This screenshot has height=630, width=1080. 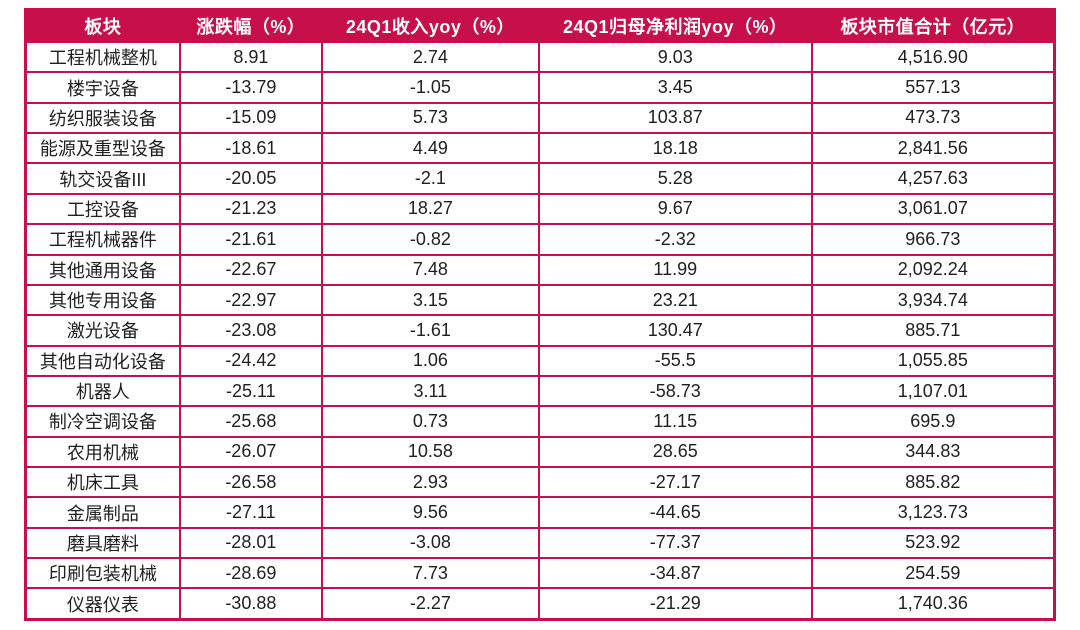 I want to click on cell-change-pct: -13.79, so click(x=250, y=87).